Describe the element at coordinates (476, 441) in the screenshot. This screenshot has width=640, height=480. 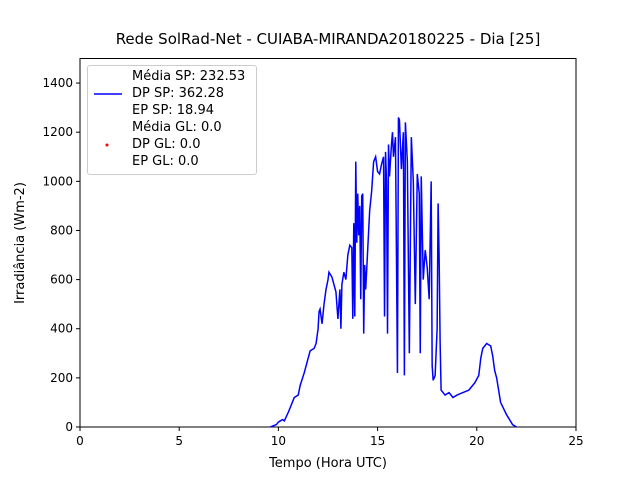
I see `x-tick-label: 20` at that location.